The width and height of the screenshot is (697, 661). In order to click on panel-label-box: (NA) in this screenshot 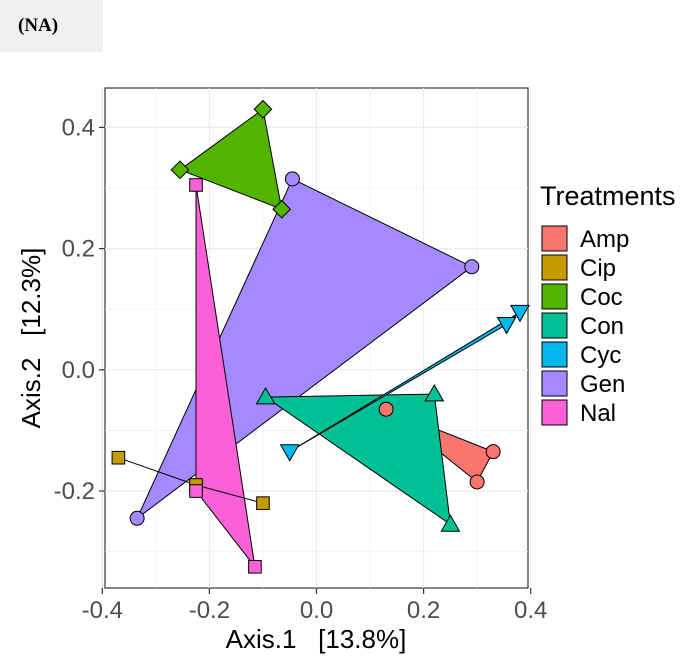, I will do `click(51, 26)`.